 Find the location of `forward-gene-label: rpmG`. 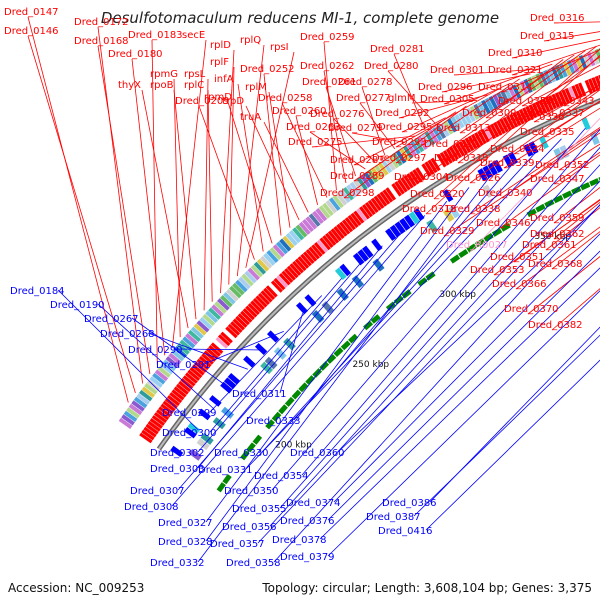

forward-gene-label: rpmG is located at coordinates (164, 74).